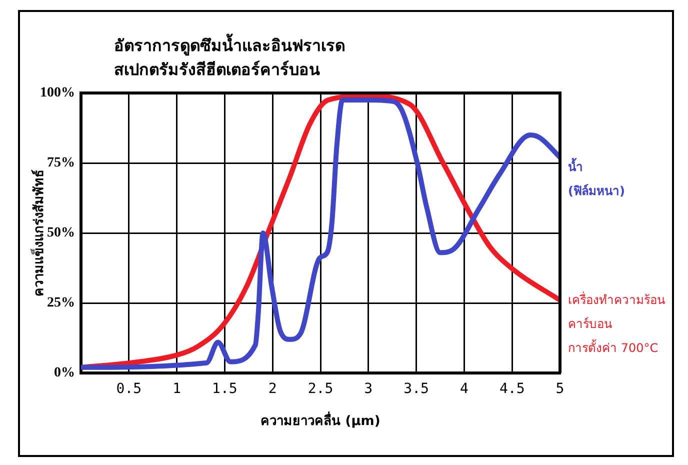 Image resolution: width=688 pixels, height=465 pixels. I want to click on x-tick-label: 1.5, so click(225, 389).